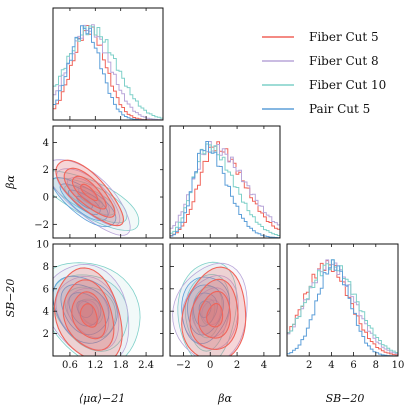  I want to click on x-tick-label: 8, so click(376, 365).